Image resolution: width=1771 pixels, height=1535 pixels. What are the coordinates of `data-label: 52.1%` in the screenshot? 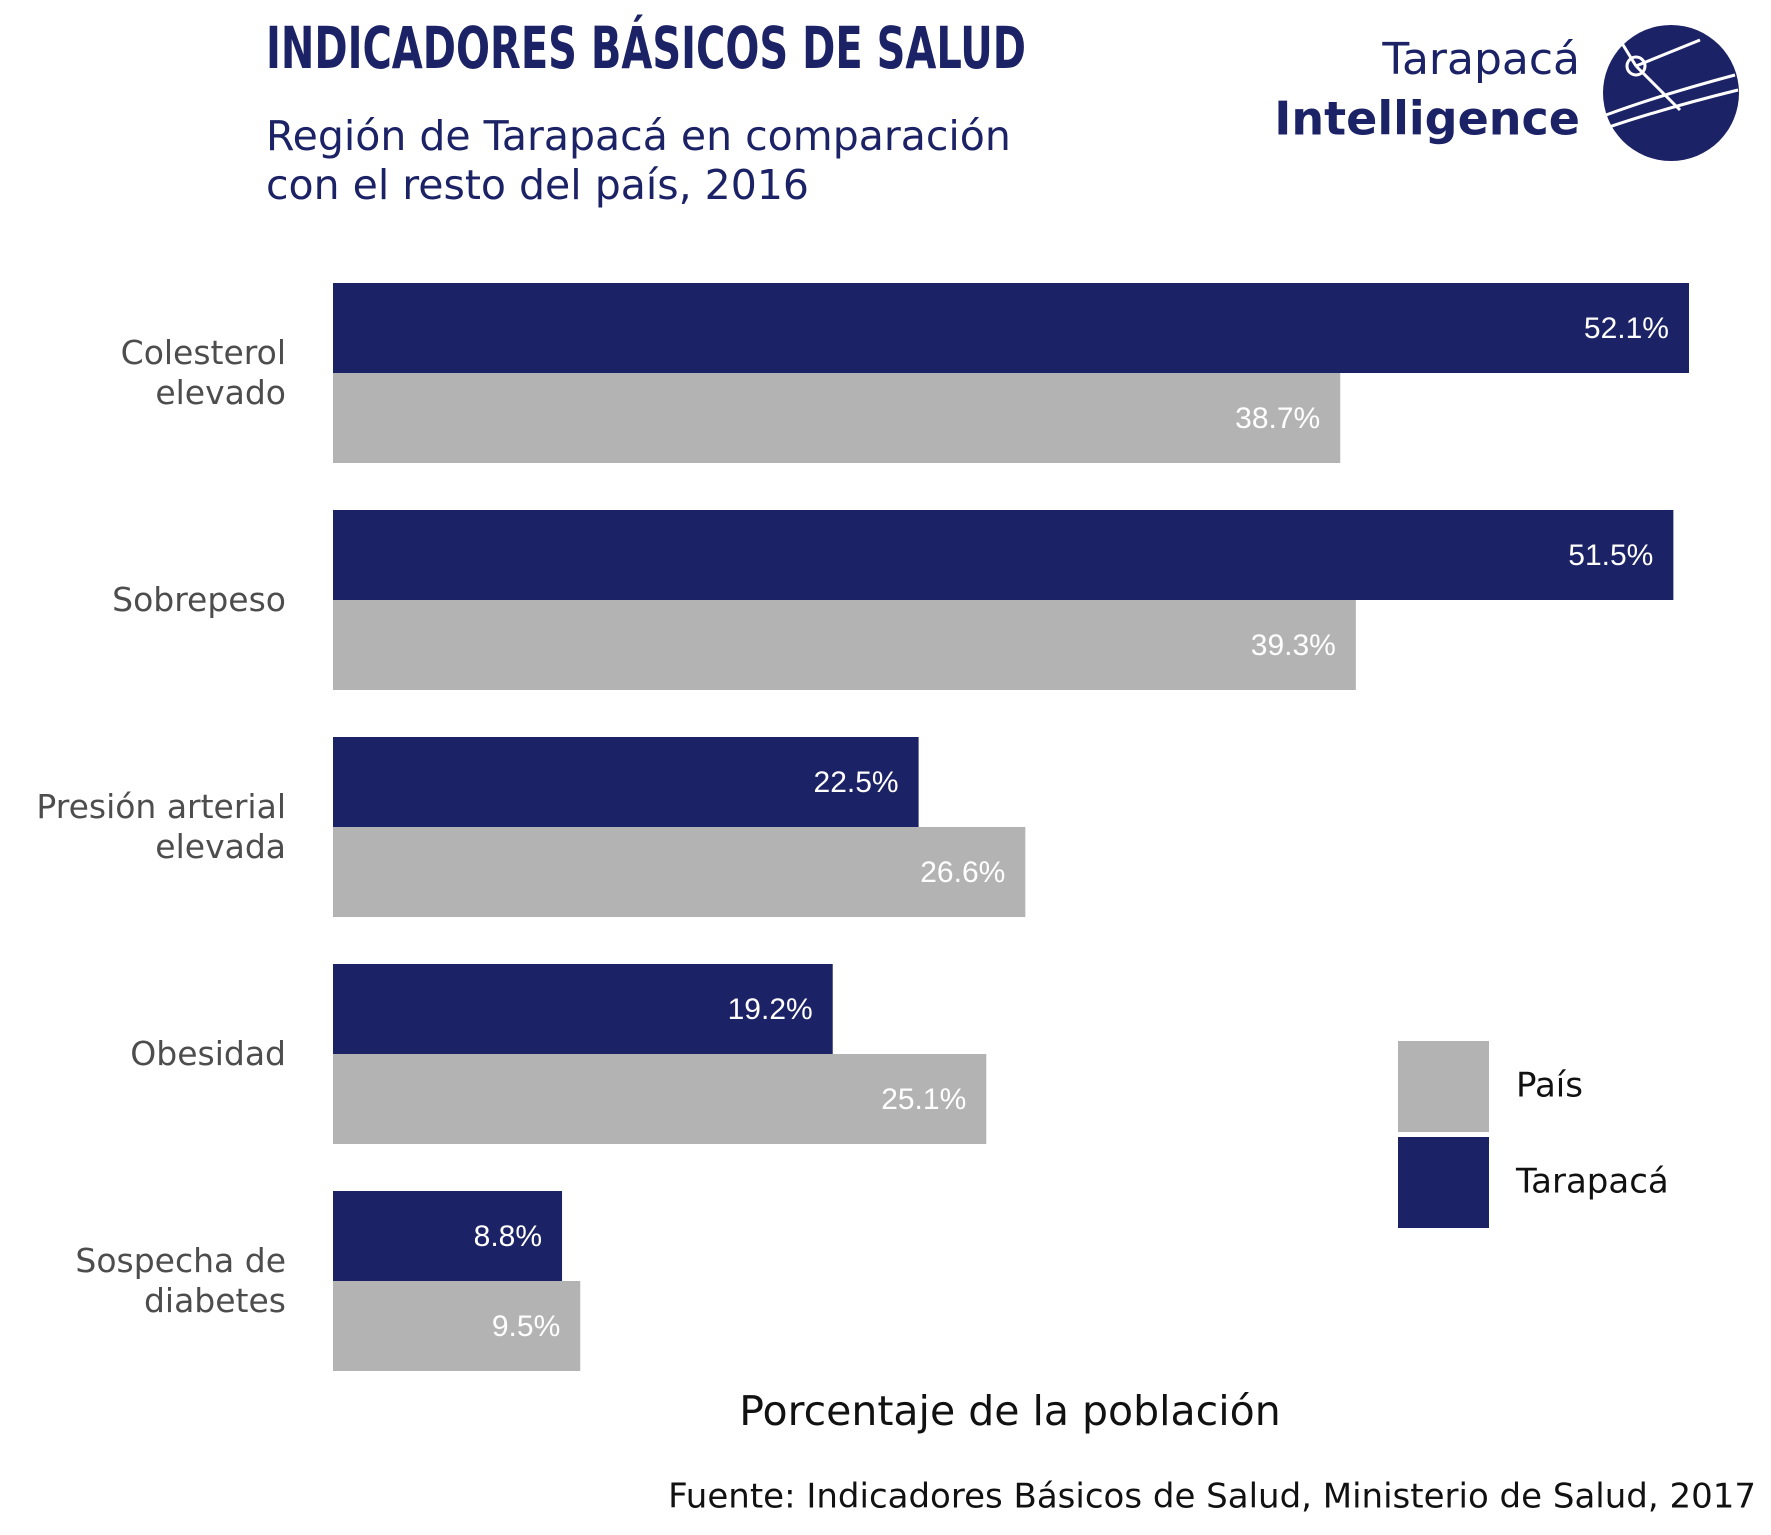 It's located at (1626, 328).